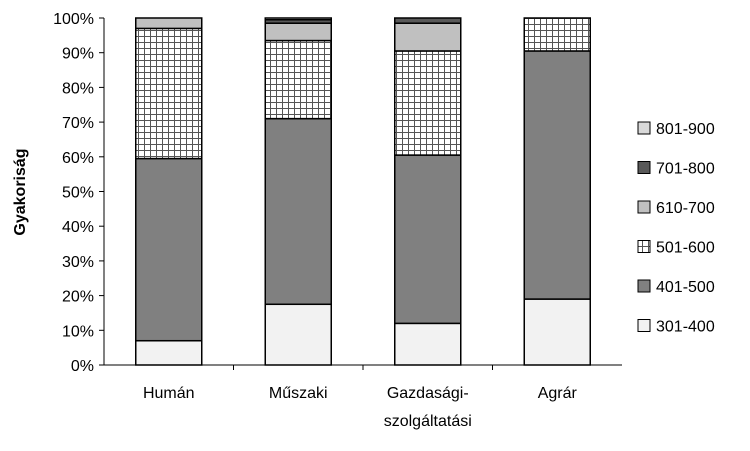 This screenshot has height=451, width=750. Describe the element at coordinates (78, 158) in the screenshot. I see `y-tick-label: 60%` at that location.